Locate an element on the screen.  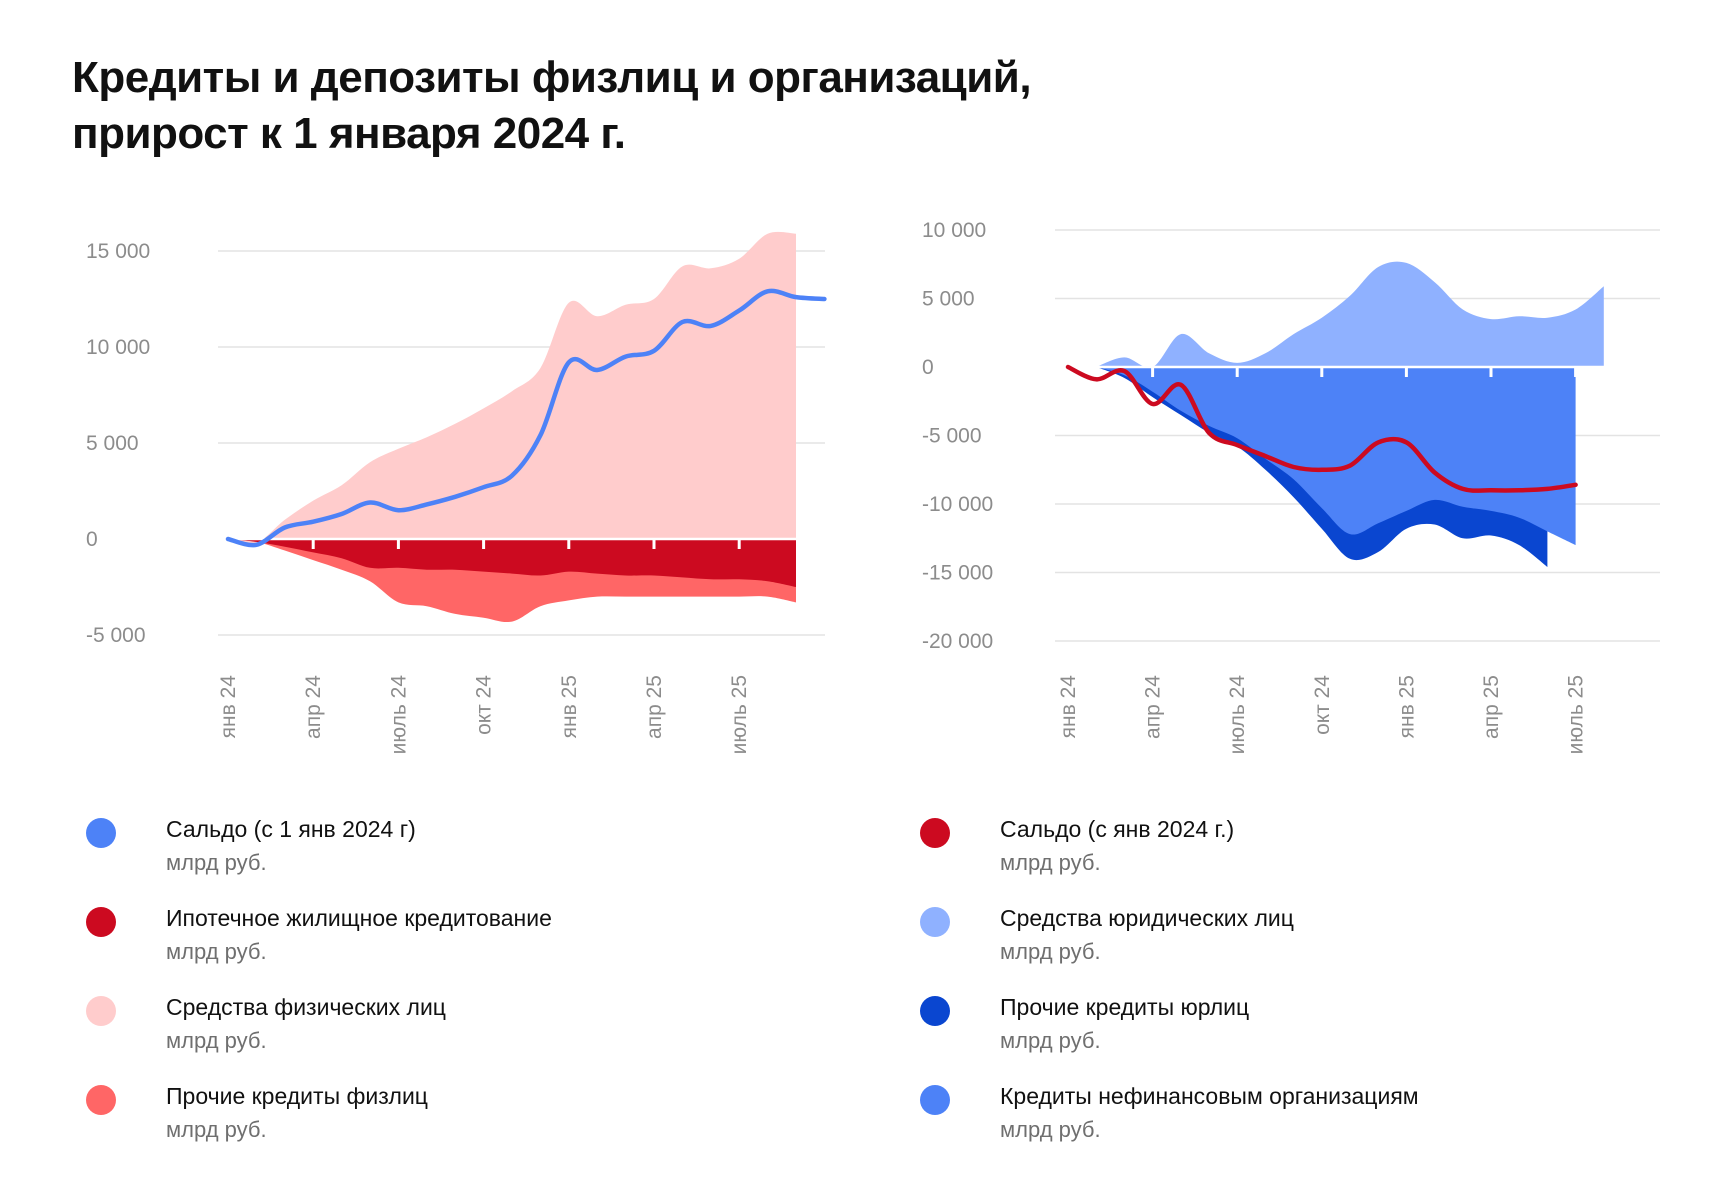
area-средства-физических-лиц is located at coordinates (512, 387).